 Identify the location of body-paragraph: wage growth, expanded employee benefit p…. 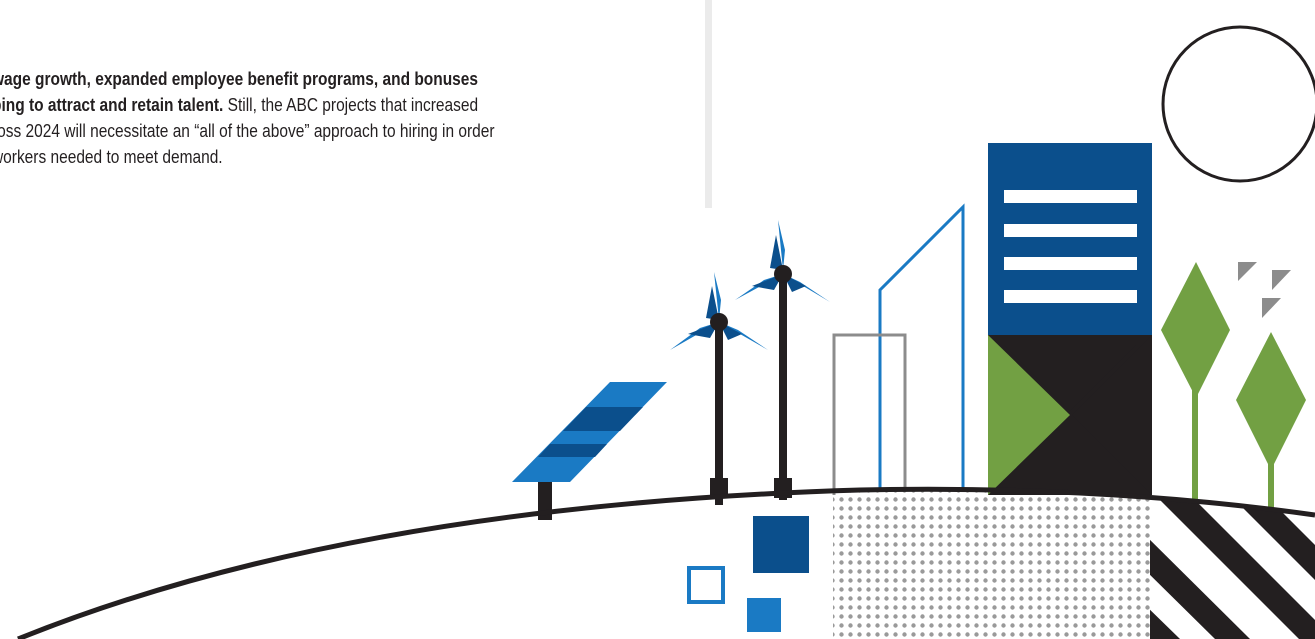
(297, 118).